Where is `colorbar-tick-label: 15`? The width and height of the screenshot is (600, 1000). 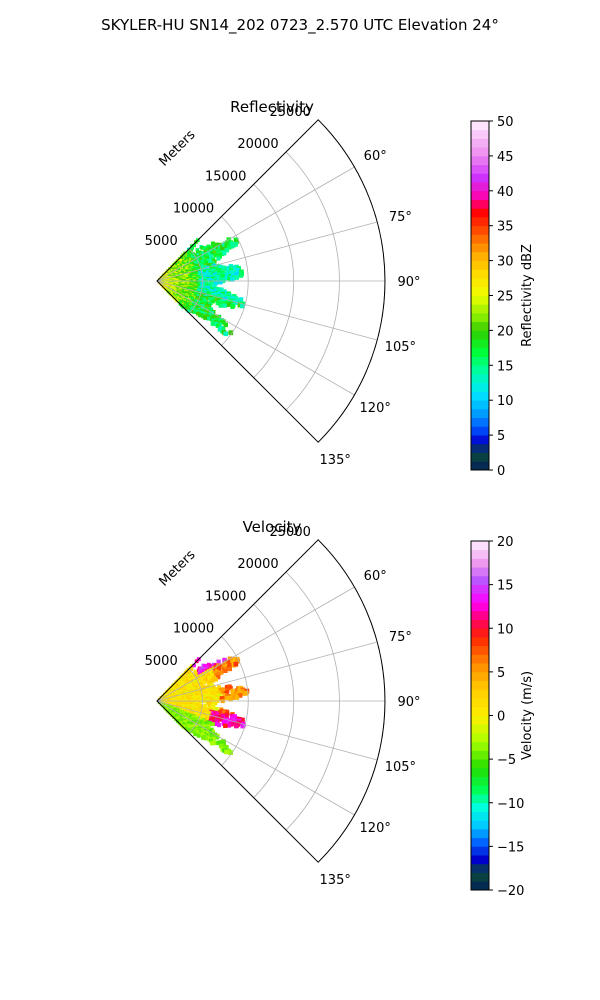
colorbar-tick-label: 15 is located at coordinates (505, 586).